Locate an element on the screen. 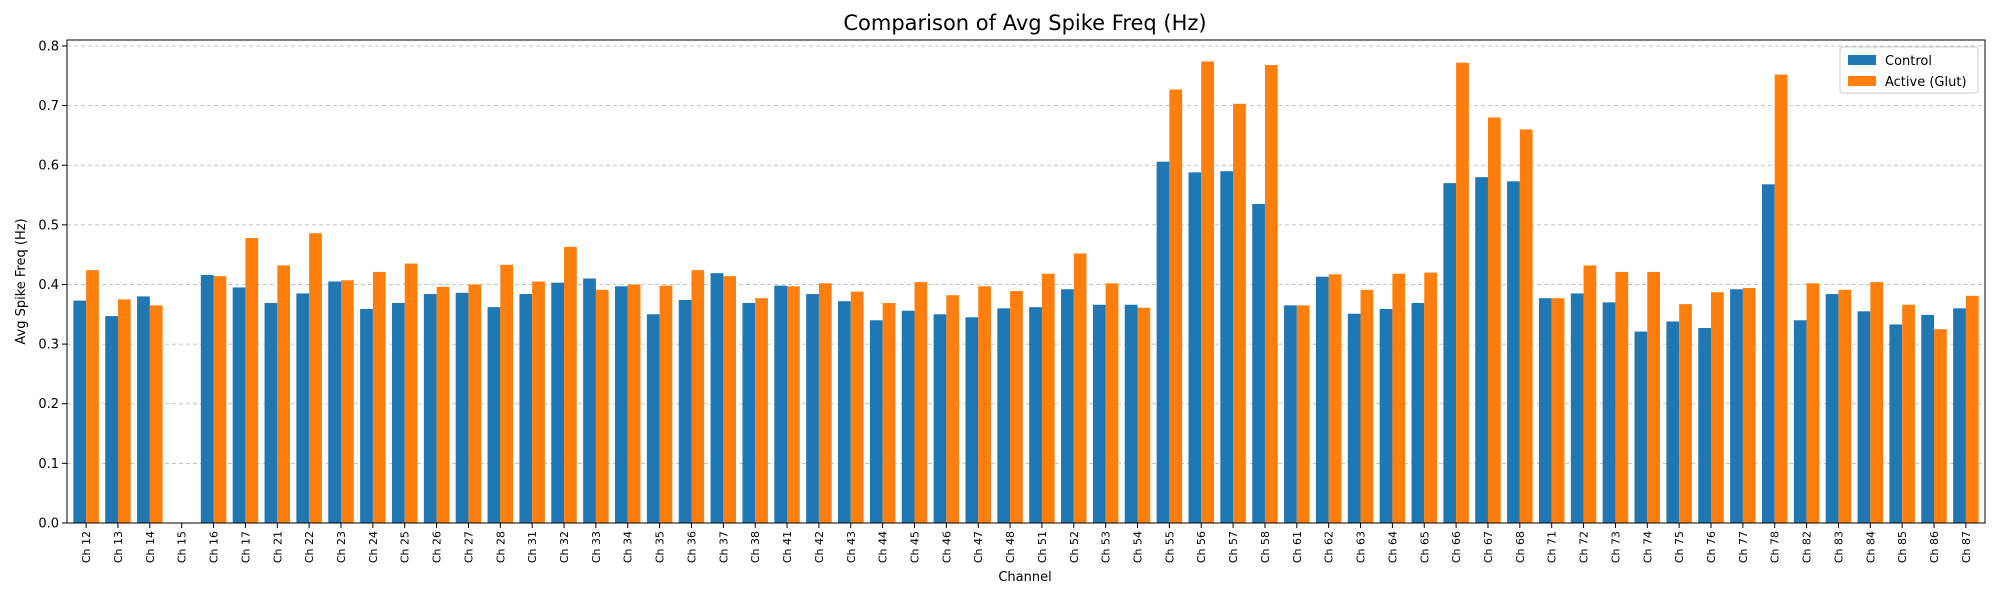 This screenshot has height=600, width=2000. bar-control-ch21 is located at coordinates (271, 412).